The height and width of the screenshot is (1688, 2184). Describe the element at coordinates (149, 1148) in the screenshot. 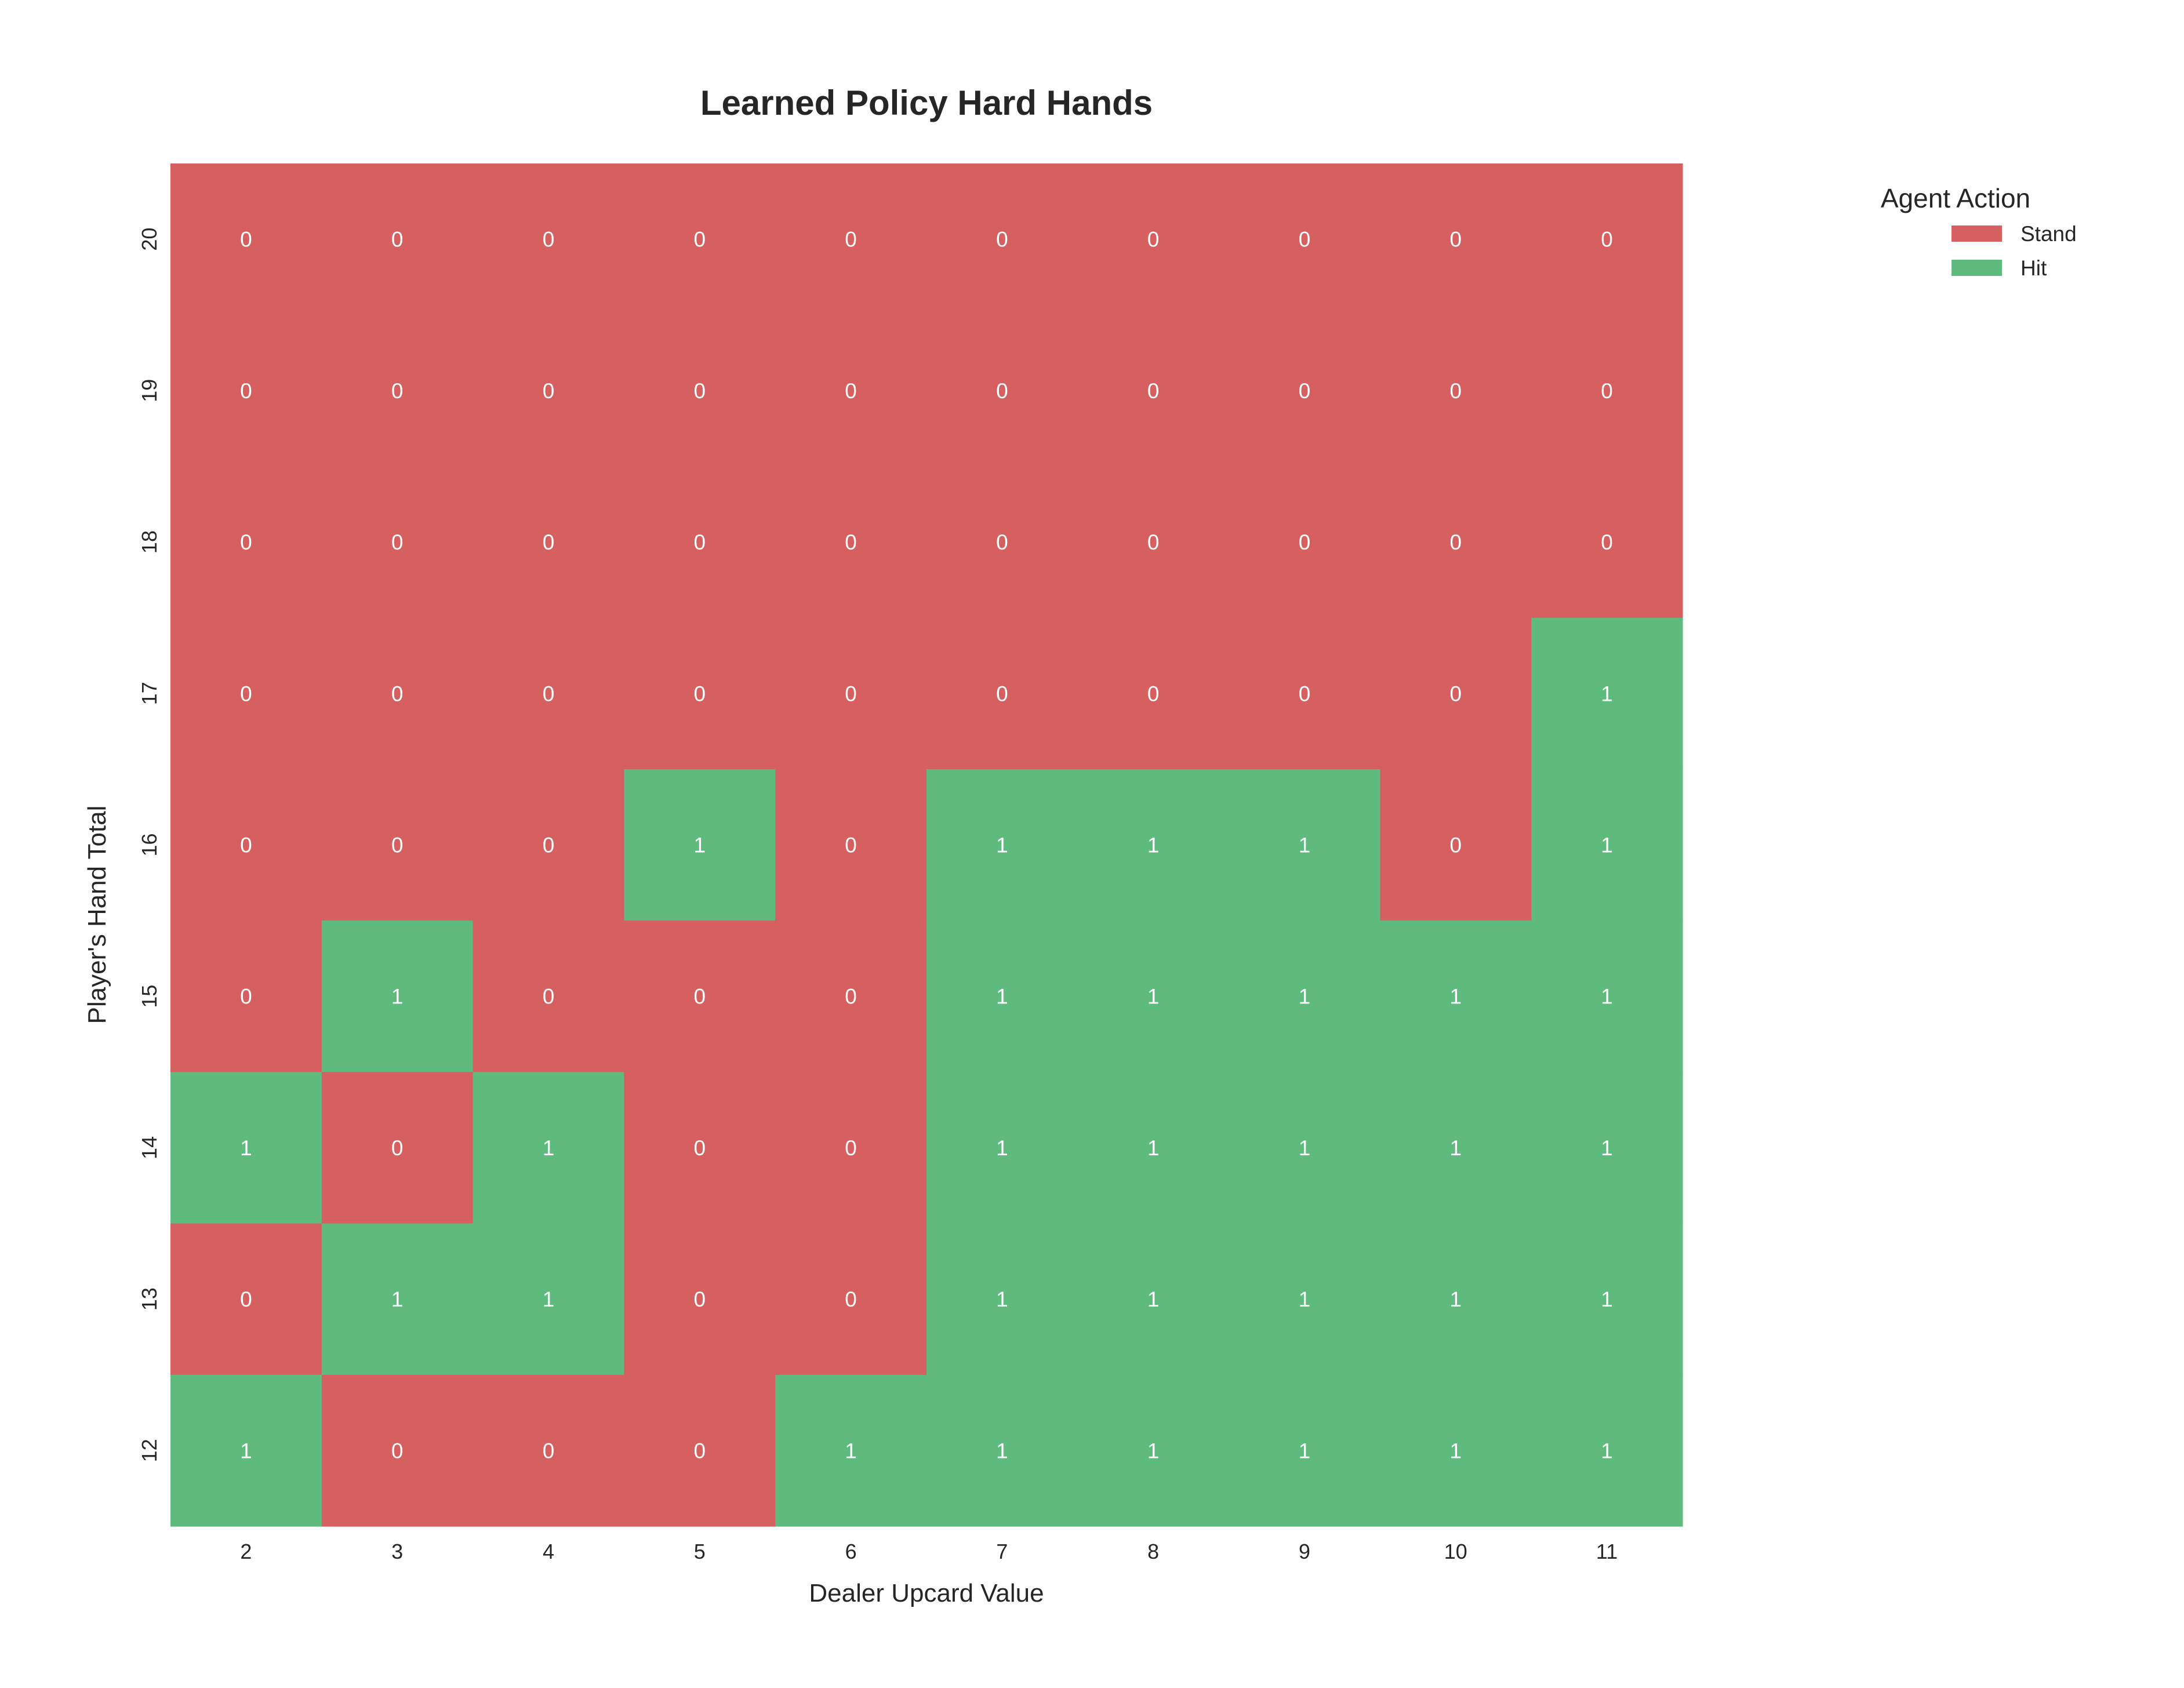

I see `y-tick-label: 14` at that location.